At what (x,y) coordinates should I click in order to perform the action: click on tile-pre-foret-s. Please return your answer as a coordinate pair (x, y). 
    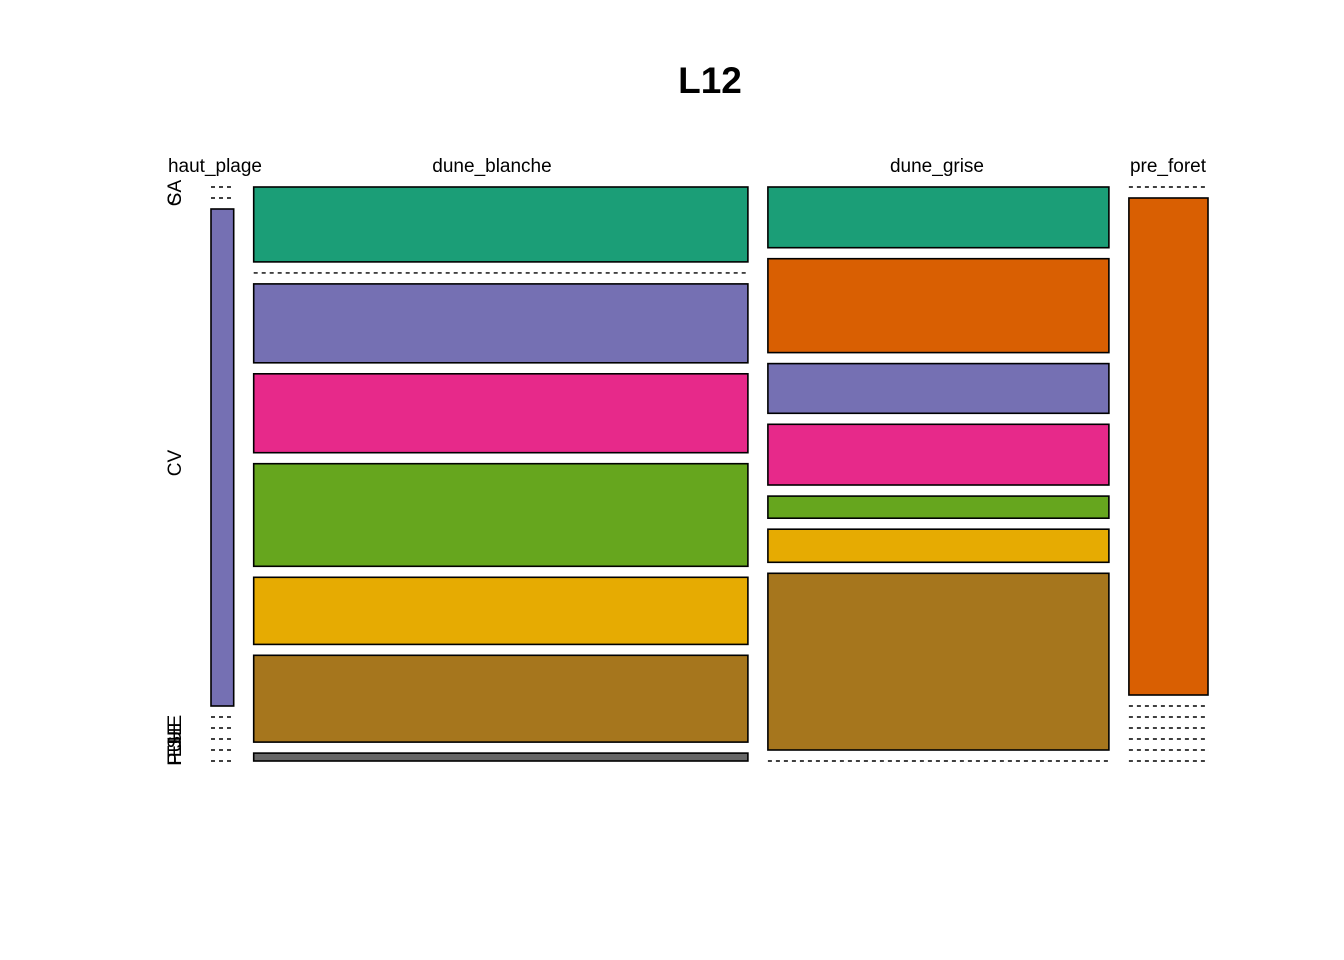
    Looking at the image, I should click on (1168, 446).